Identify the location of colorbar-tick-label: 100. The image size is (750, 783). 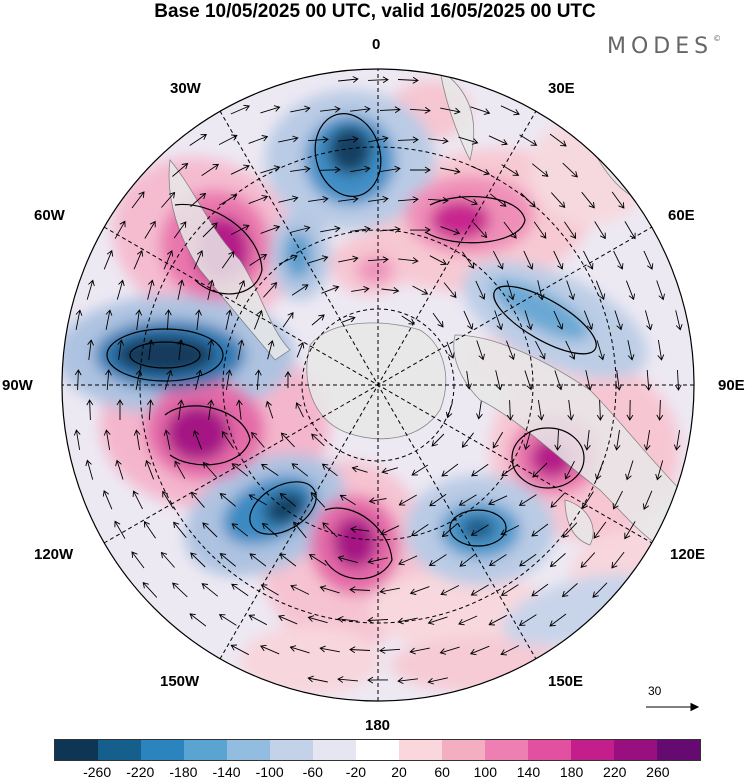
(485, 772).